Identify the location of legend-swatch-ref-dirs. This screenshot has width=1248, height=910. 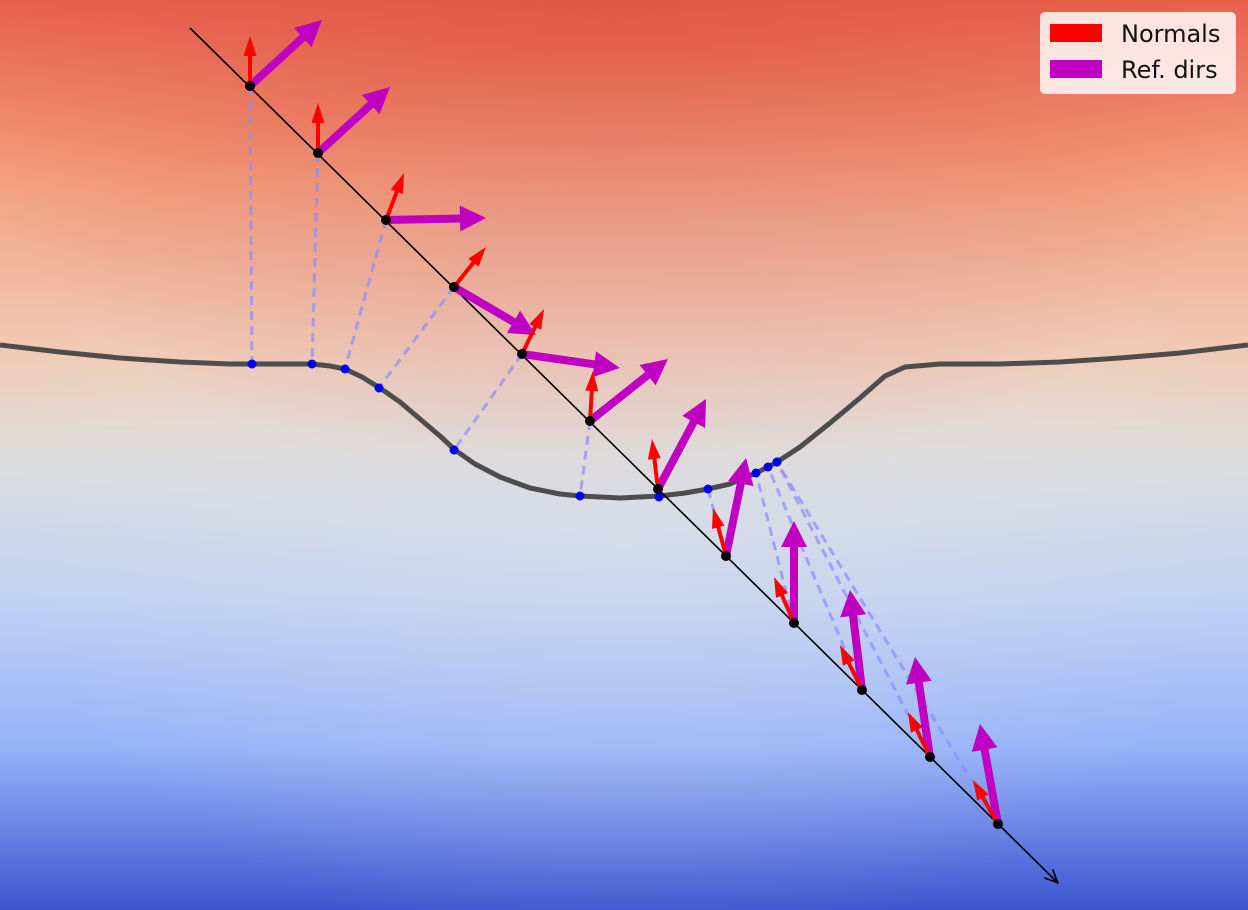
(1076, 69).